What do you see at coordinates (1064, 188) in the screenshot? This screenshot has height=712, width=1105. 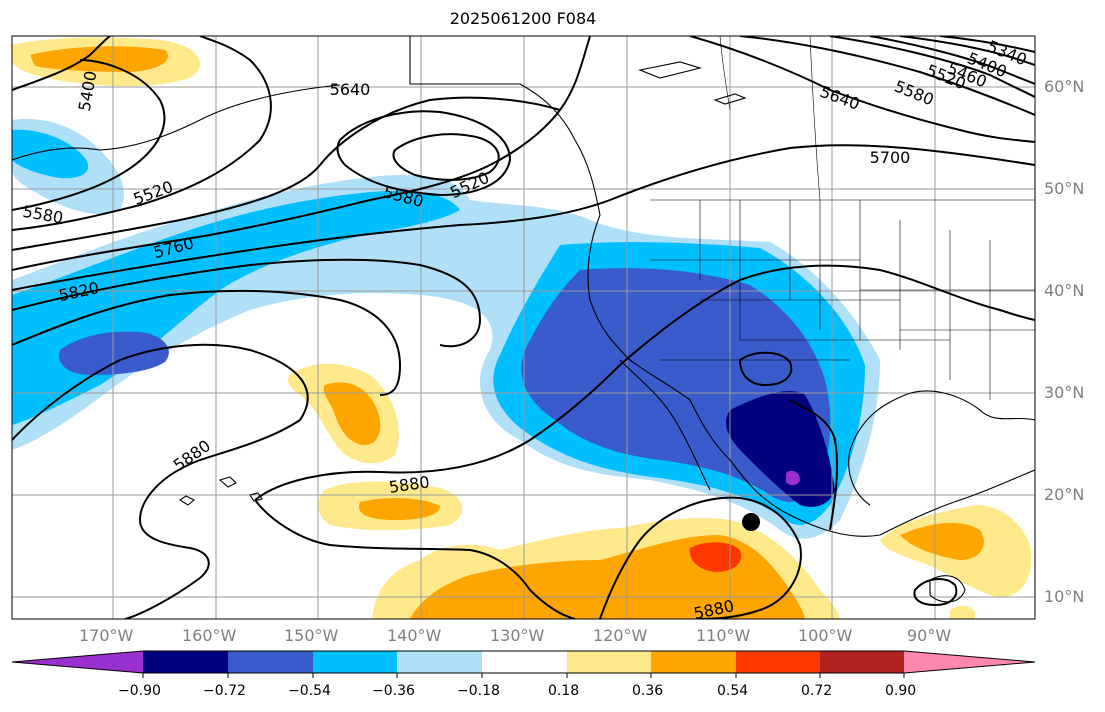 I see `lat-label: 50°N` at bounding box center [1064, 188].